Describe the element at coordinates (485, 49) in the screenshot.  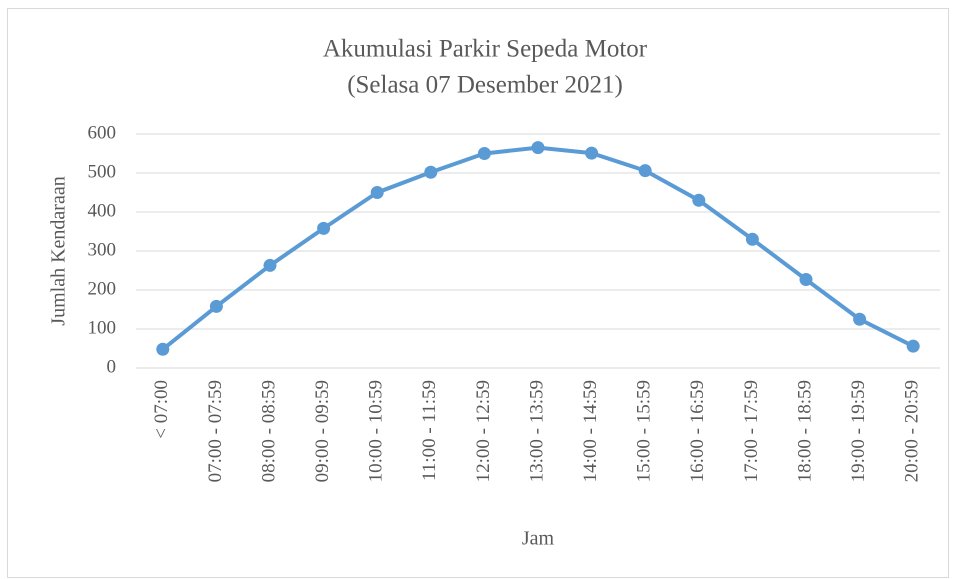
I see `chart-title: Akumulasi Parkir Sepeda Motor` at that location.